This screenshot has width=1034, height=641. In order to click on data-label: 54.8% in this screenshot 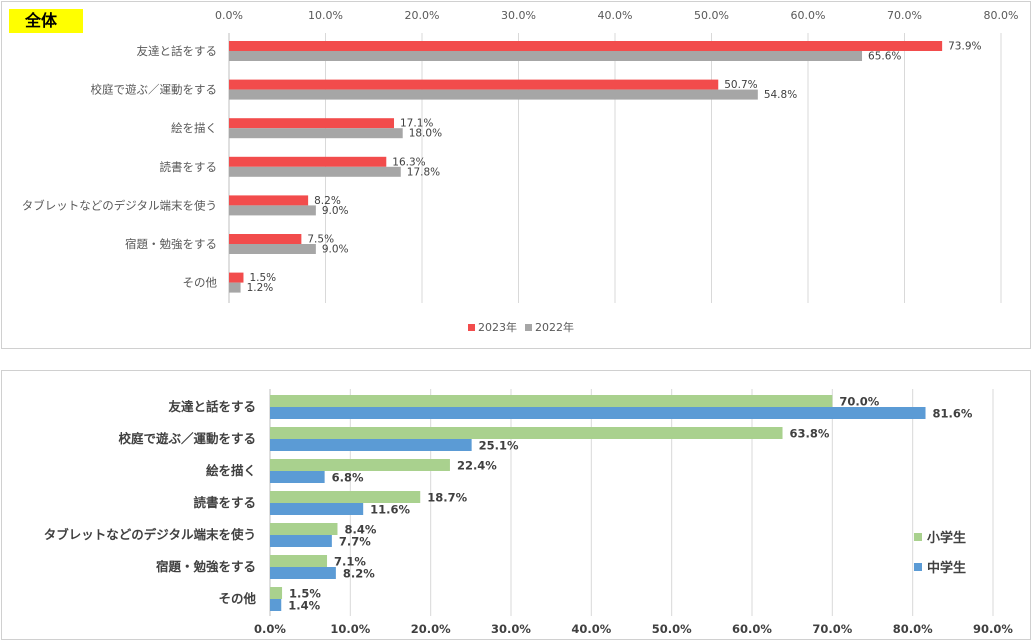, I will do `click(780, 95)`.